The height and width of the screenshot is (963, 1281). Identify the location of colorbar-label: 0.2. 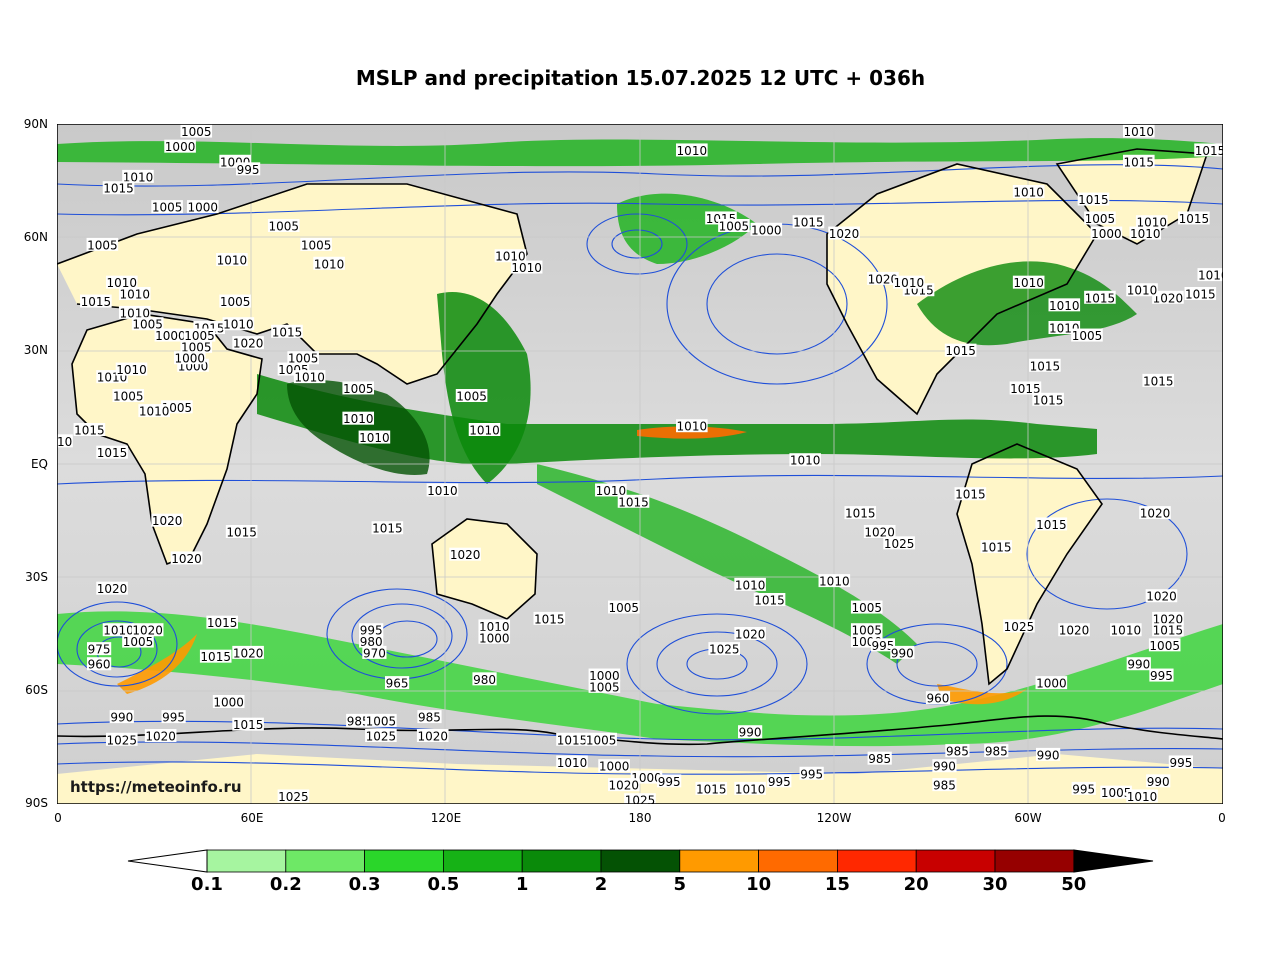
(285, 884).